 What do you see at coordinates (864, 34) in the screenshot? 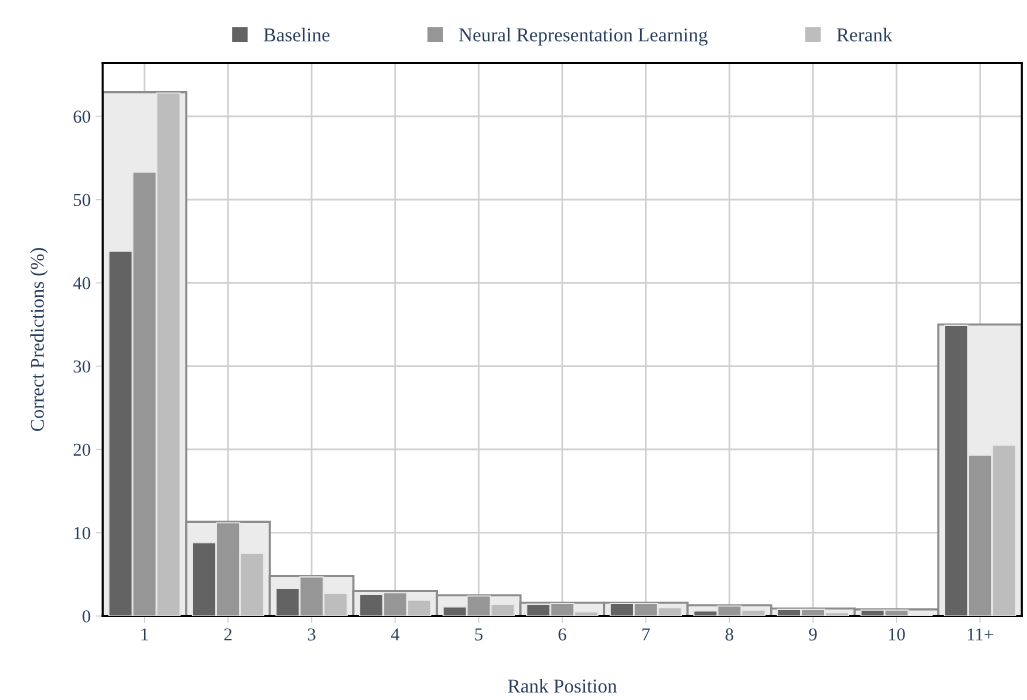
I see `legend-label: Rerank` at bounding box center [864, 34].